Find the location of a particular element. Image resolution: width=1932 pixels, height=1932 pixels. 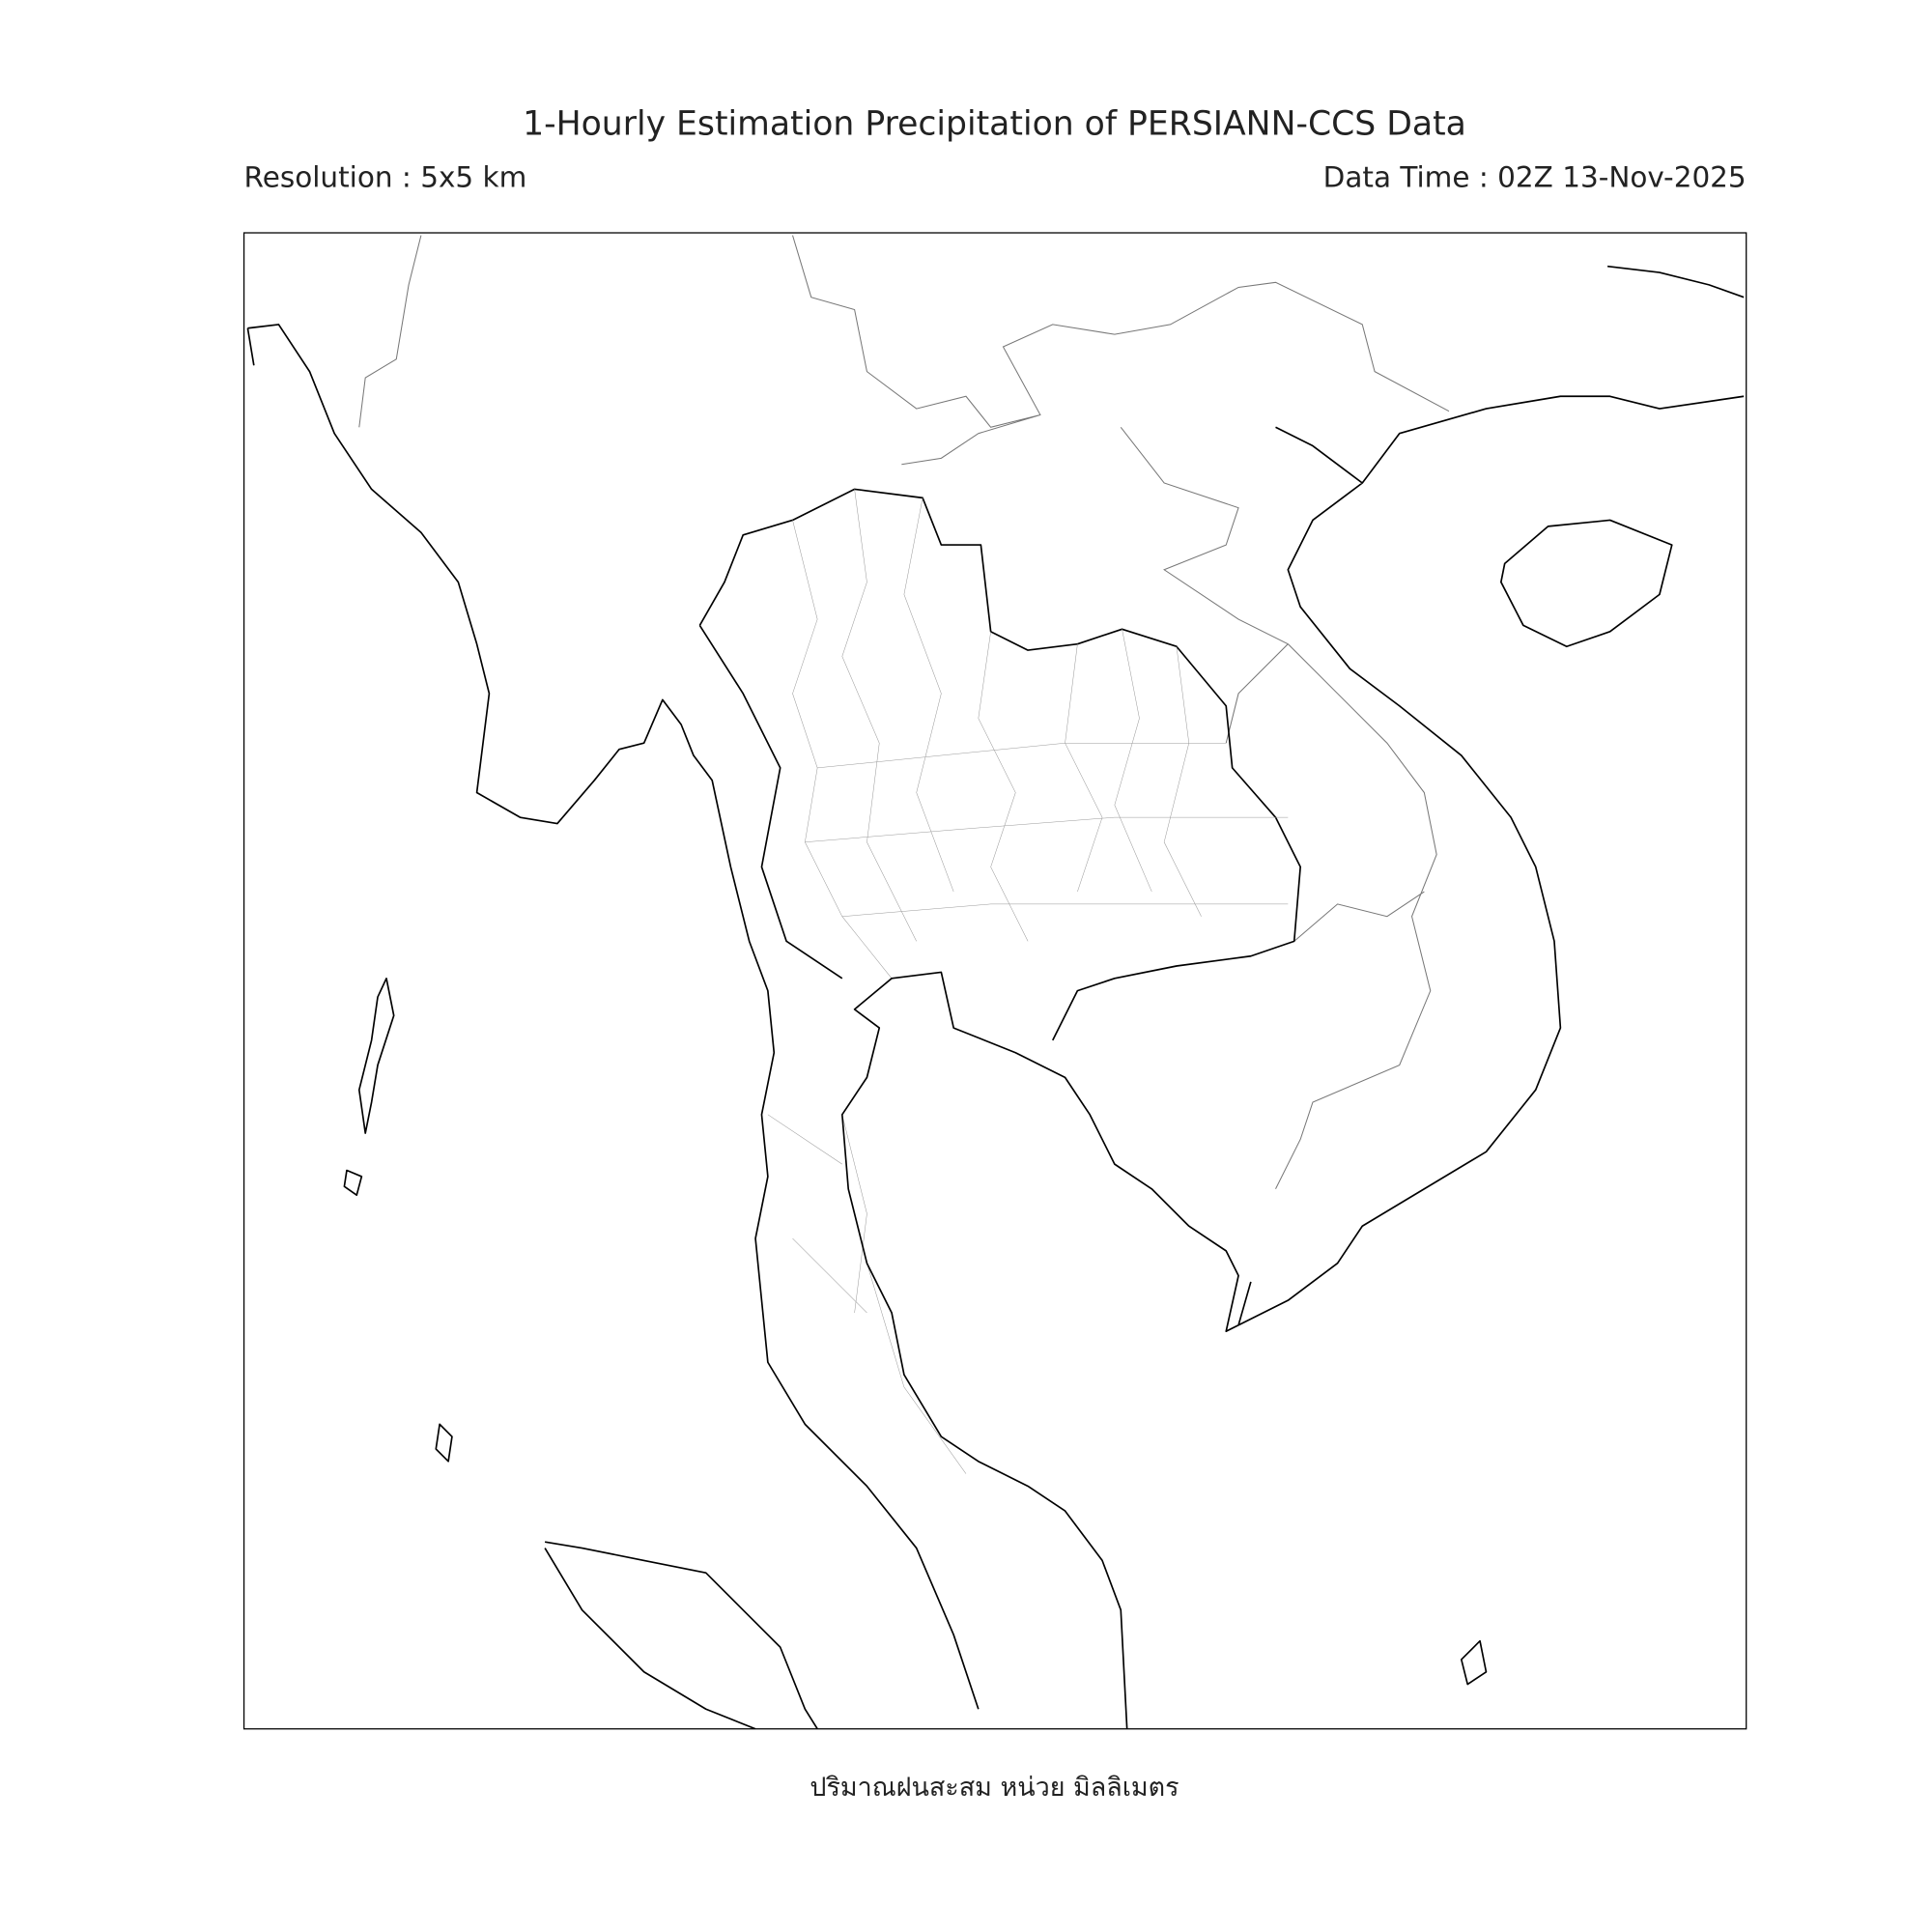

province-lines is located at coordinates (1028, 981).